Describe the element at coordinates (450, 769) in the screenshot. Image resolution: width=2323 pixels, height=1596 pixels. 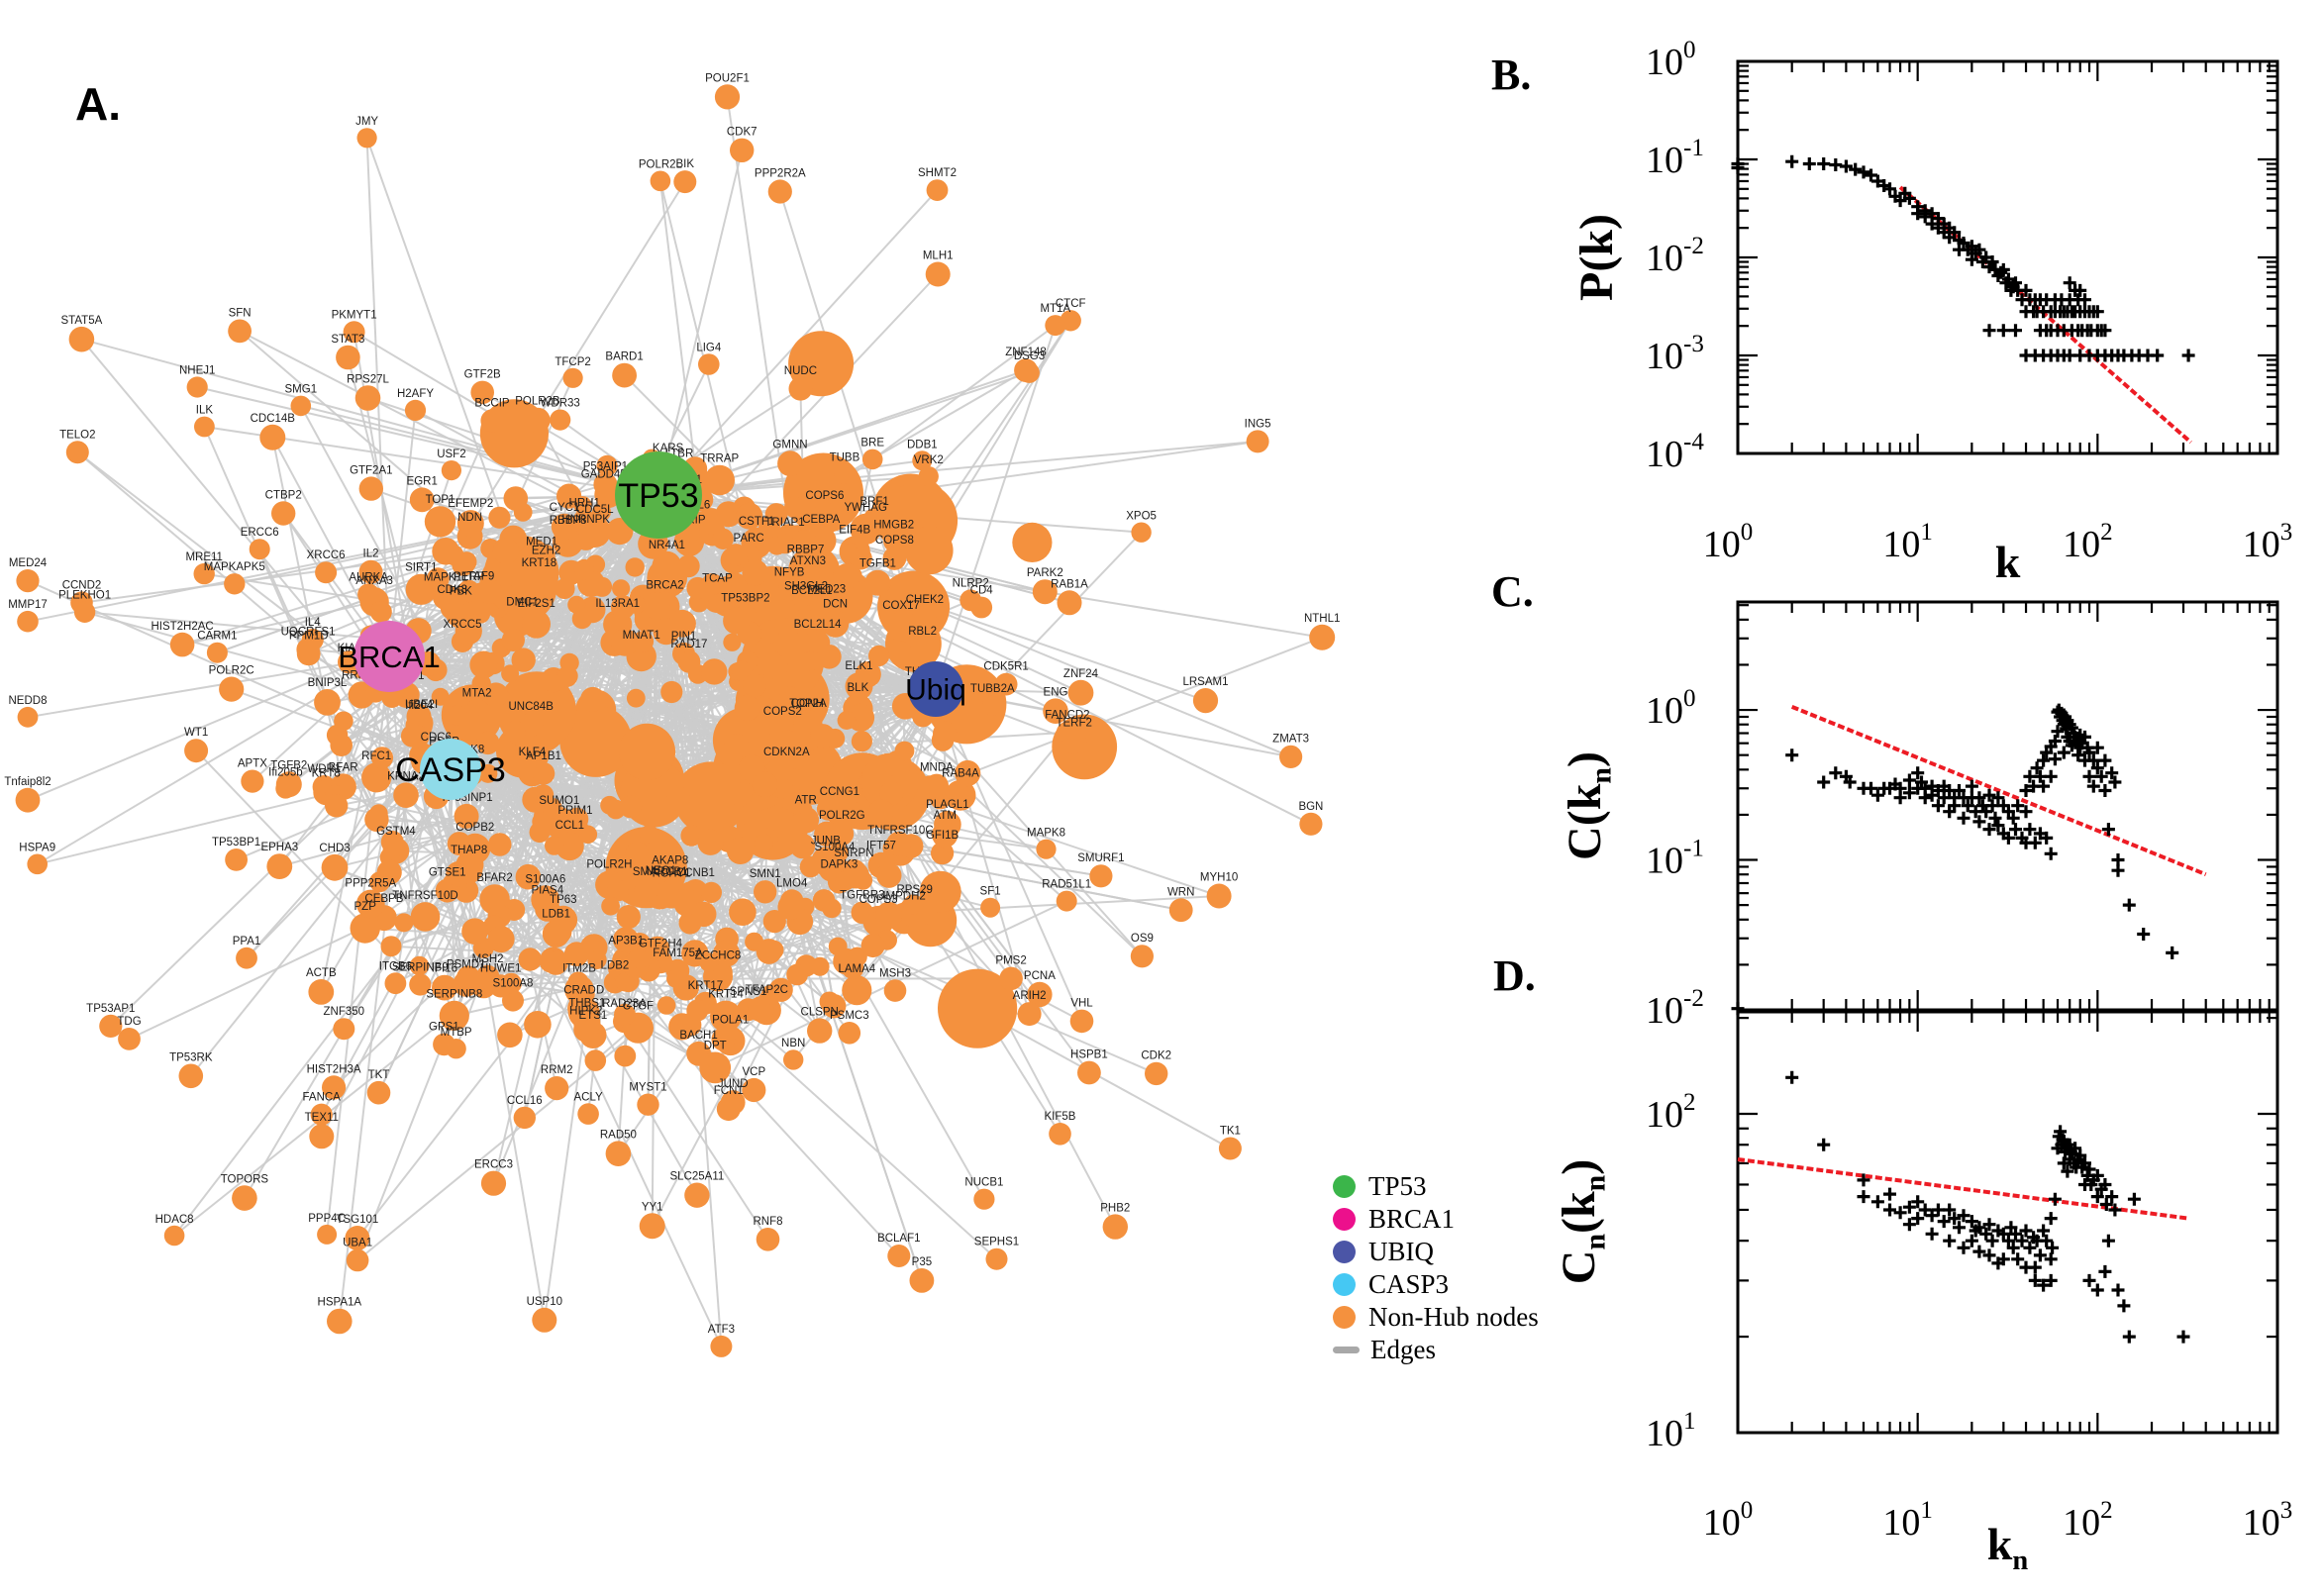
I see `hub-node-casp3` at that location.